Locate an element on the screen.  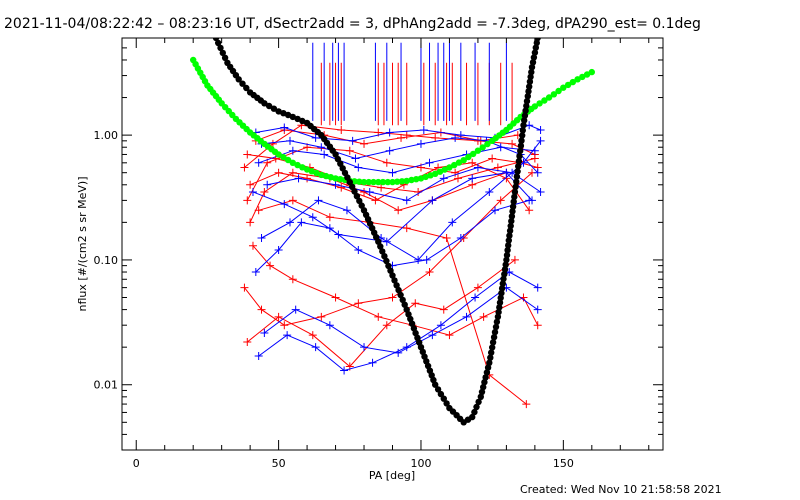
blue-flux-line is located at coordinates (392, 236).